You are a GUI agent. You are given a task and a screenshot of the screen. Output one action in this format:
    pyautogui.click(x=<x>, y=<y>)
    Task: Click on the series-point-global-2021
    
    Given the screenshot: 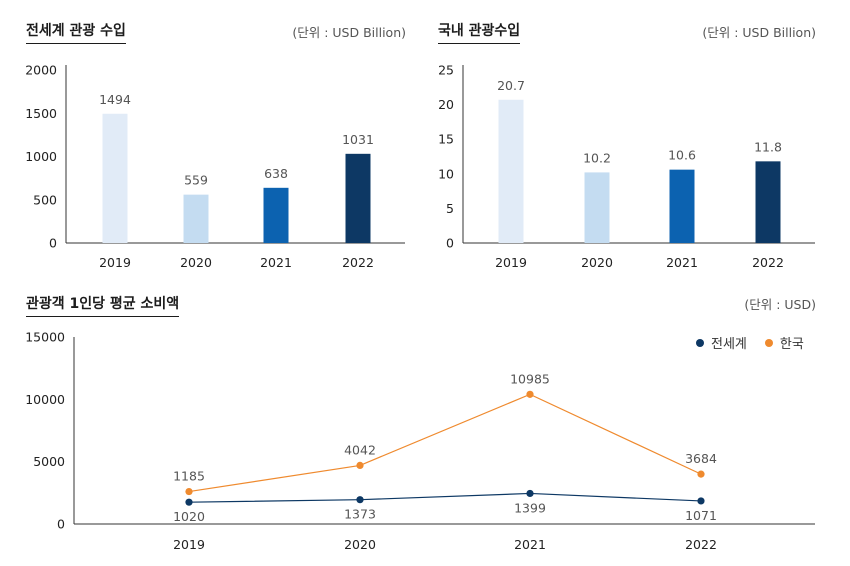 What is the action you would take?
    pyautogui.click(x=530, y=493)
    